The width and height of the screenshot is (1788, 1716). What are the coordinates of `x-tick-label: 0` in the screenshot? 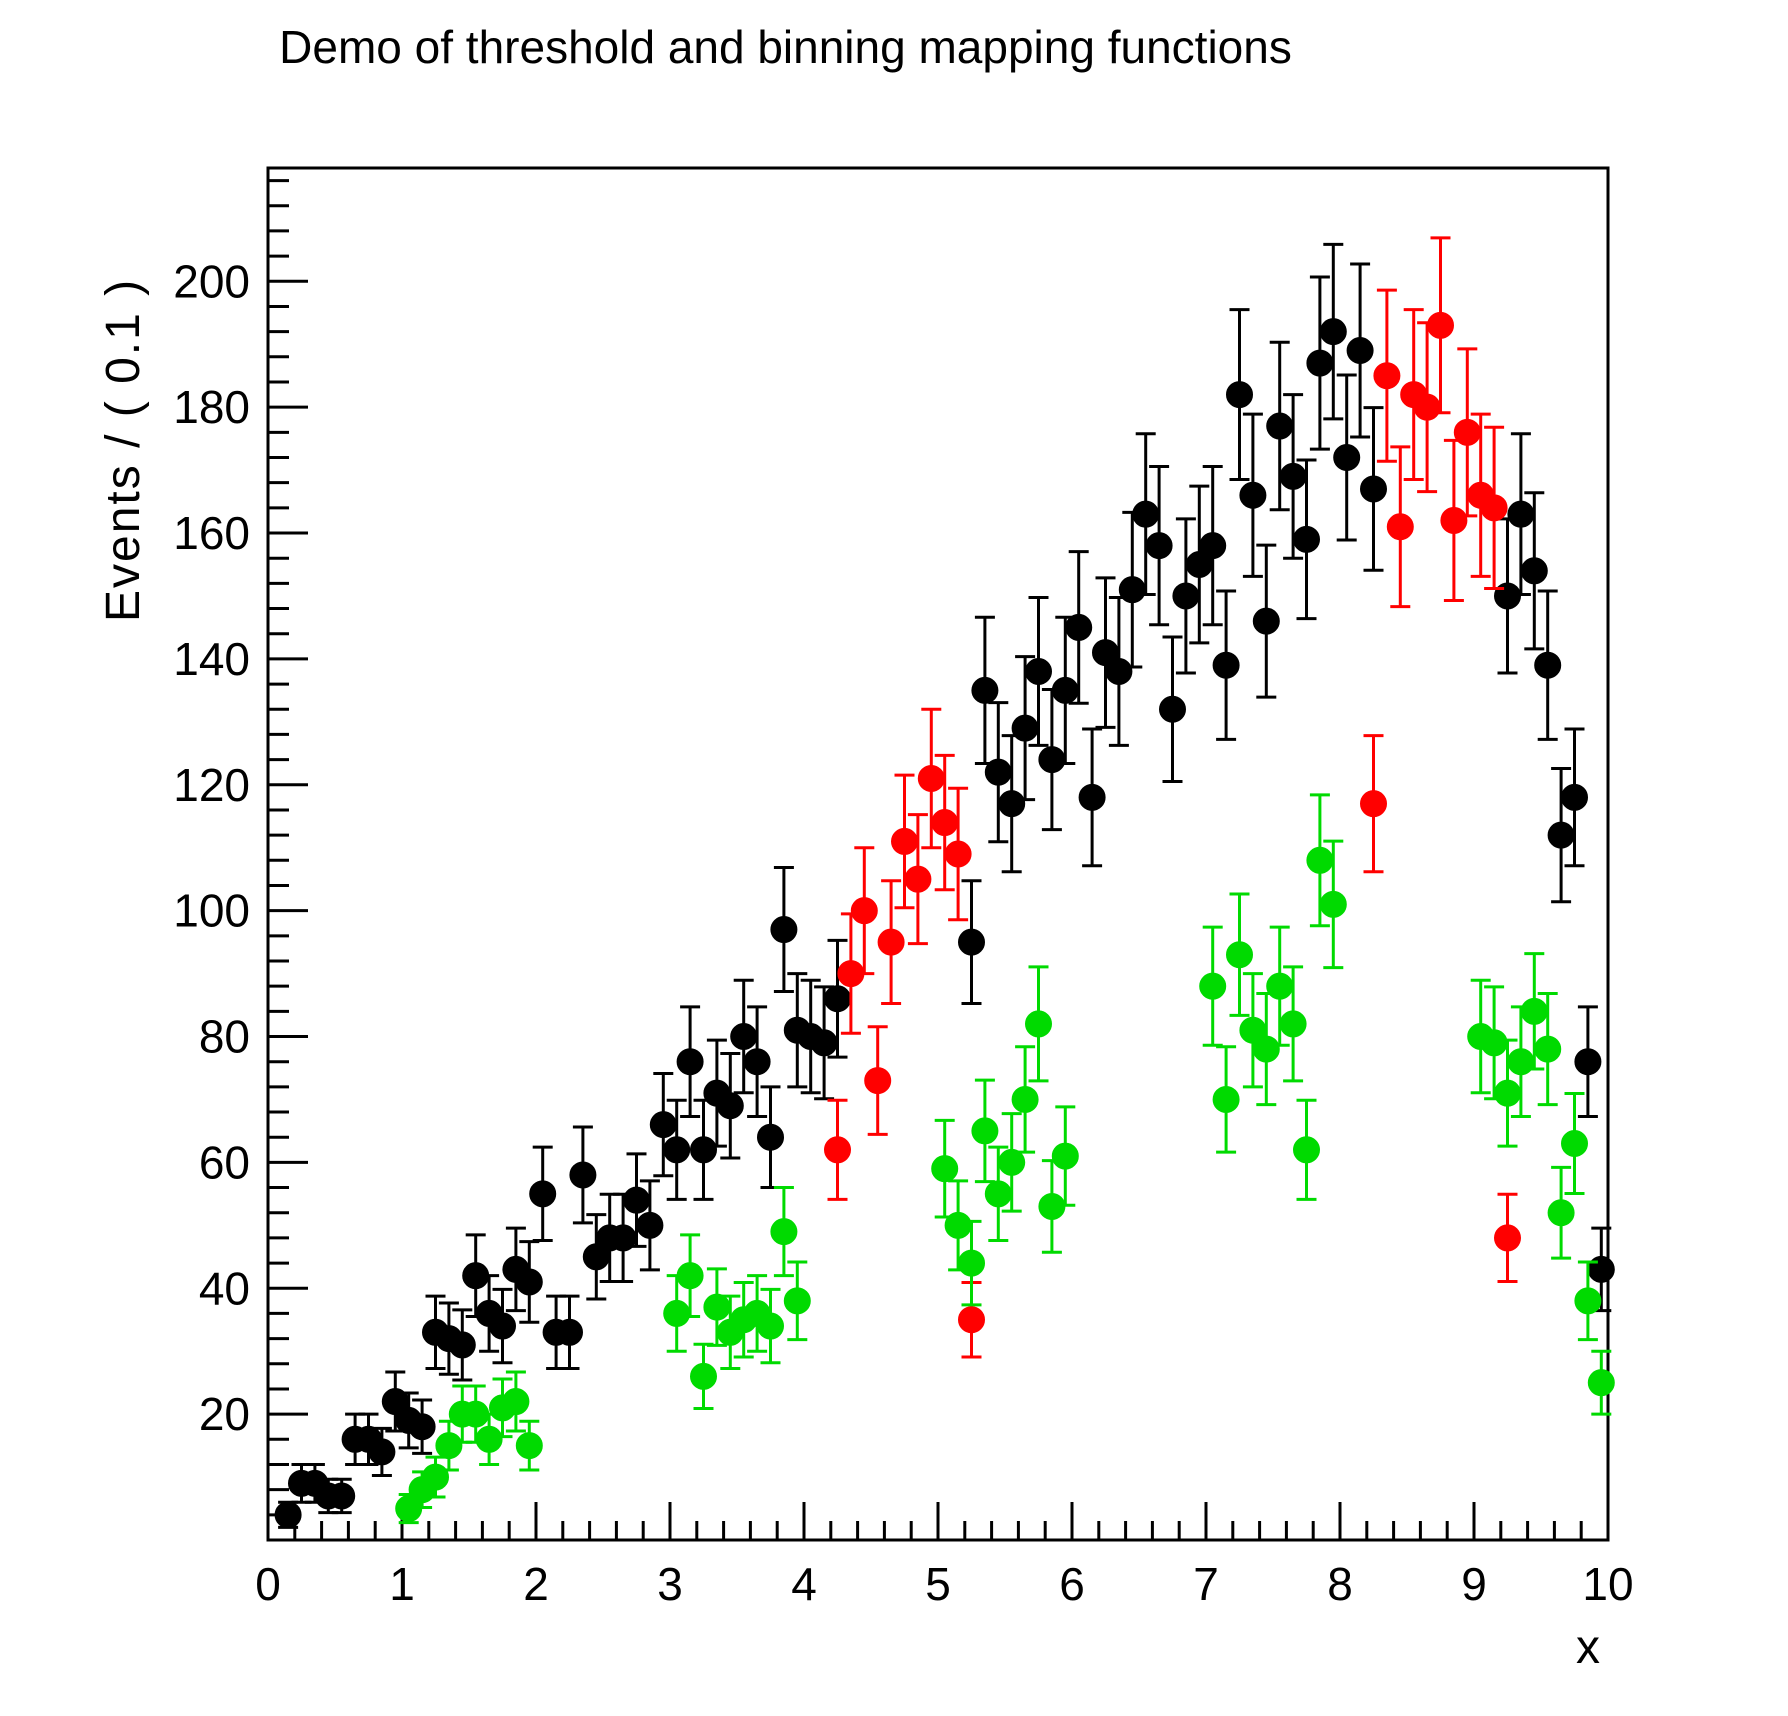 It's located at (268, 1584).